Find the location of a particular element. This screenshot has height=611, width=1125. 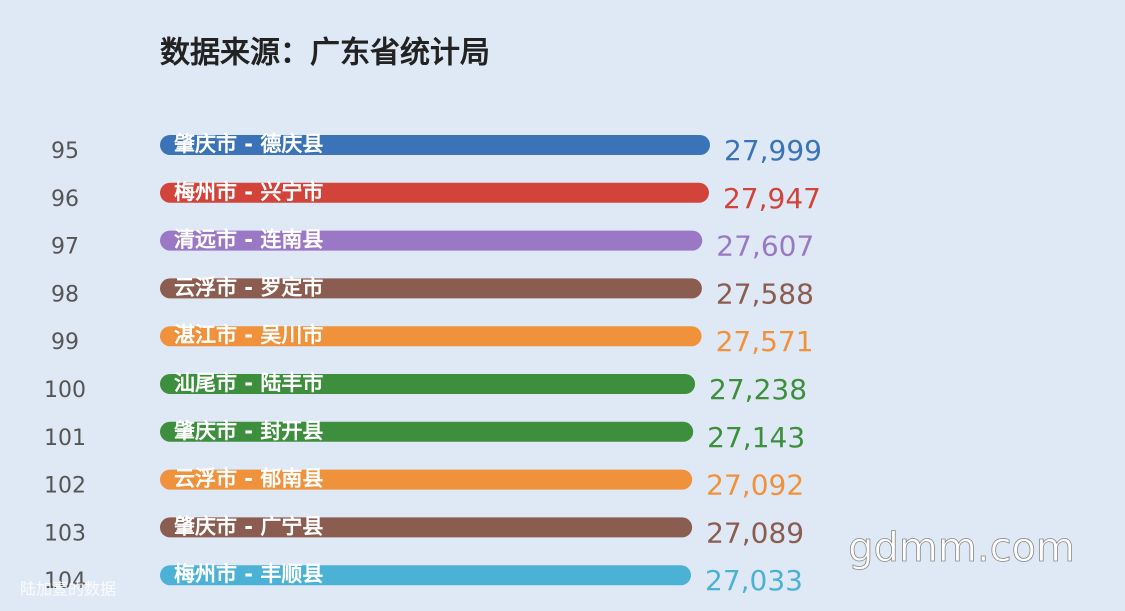

value-label: 27,092 is located at coordinates (755, 485).